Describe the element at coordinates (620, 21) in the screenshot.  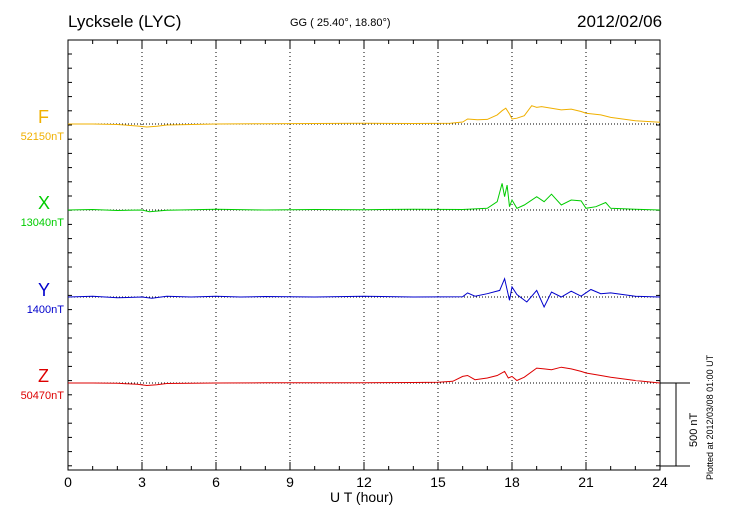
I see `plot-date: 2012/02/06` at that location.